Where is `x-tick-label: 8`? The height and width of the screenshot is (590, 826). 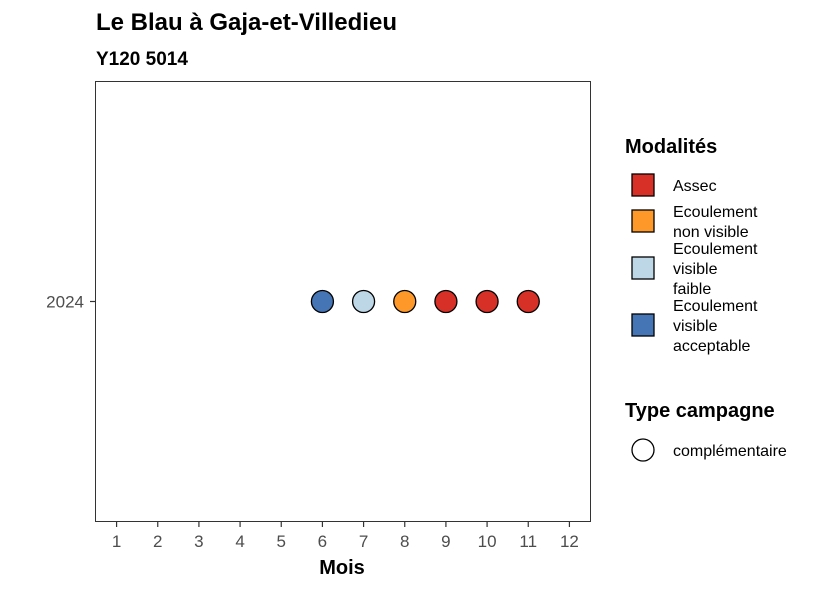
x-tick-label: 8 is located at coordinates (404, 541).